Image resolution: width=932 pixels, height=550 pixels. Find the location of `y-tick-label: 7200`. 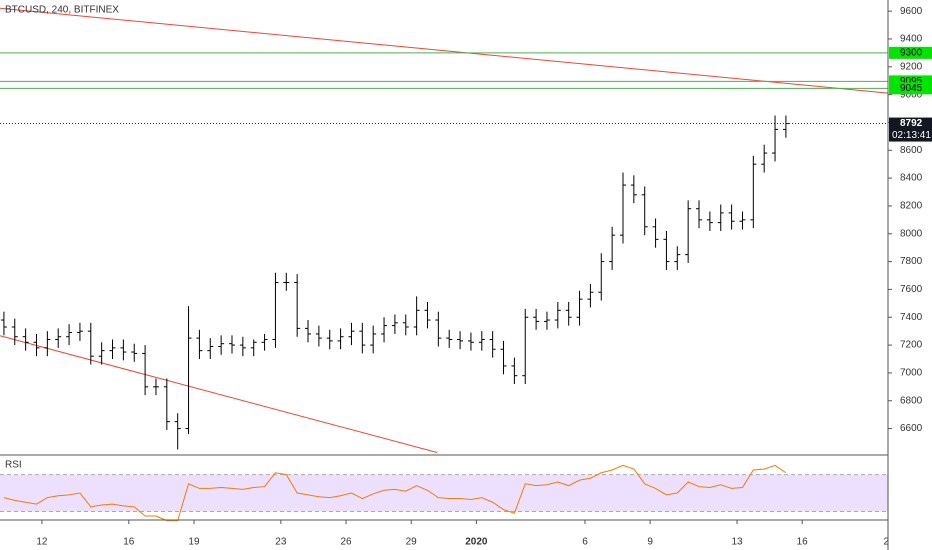

y-tick-label: 7200 is located at coordinates (911, 345).